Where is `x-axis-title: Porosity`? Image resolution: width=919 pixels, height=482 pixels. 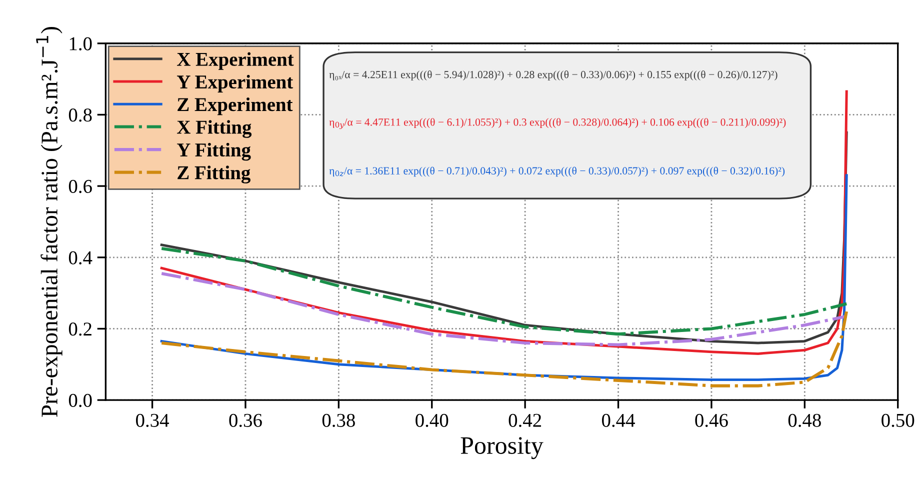 x-axis-title: Porosity is located at coordinates (502, 448).